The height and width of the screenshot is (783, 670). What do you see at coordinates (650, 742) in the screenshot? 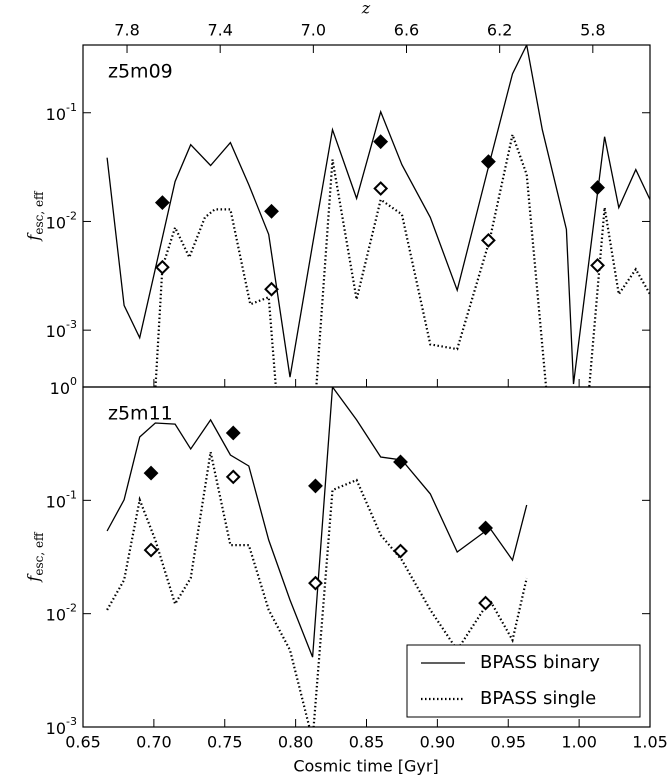
I see `x-tick-label: 1.05` at bounding box center [650, 742].